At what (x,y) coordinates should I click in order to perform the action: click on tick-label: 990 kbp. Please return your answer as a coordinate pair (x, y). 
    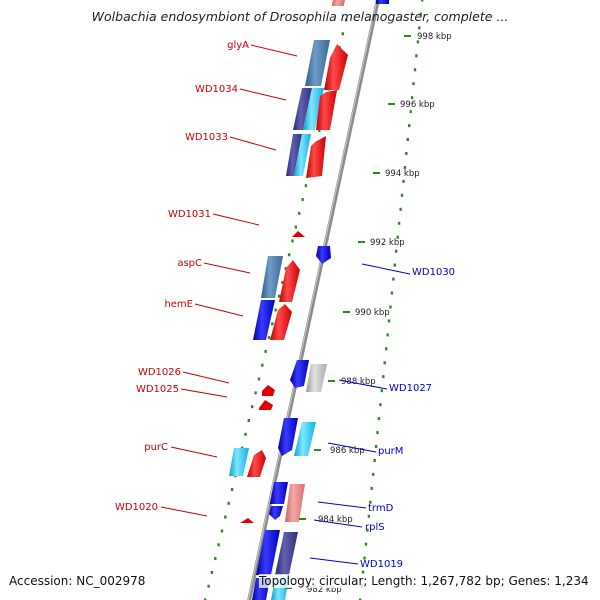
    Looking at the image, I should click on (372, 313).